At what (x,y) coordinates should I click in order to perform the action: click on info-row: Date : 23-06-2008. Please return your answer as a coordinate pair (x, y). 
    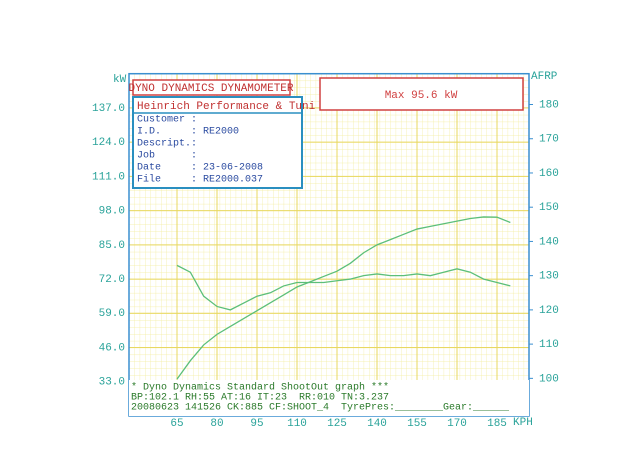
    Looking at the image, I should click on (200, 168).